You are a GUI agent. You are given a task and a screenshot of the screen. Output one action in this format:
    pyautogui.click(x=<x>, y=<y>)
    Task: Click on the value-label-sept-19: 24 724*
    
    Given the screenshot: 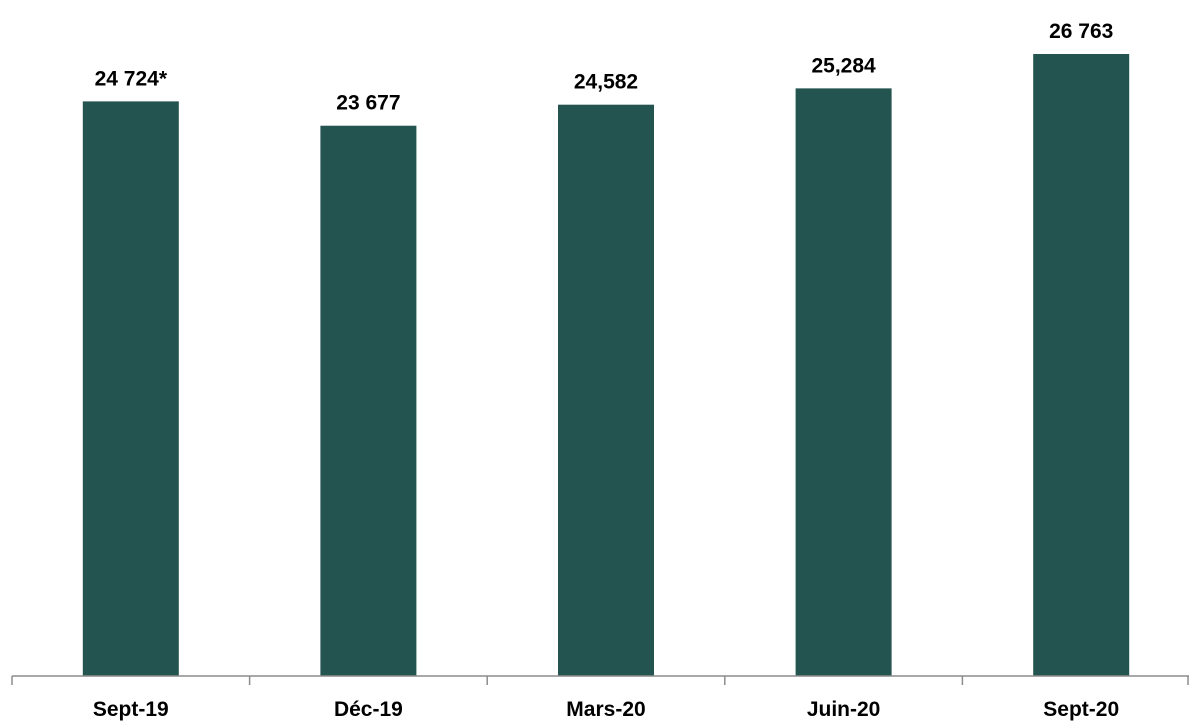 What is the action you would take?
    pyautogui.click(x=131, y=78)
    